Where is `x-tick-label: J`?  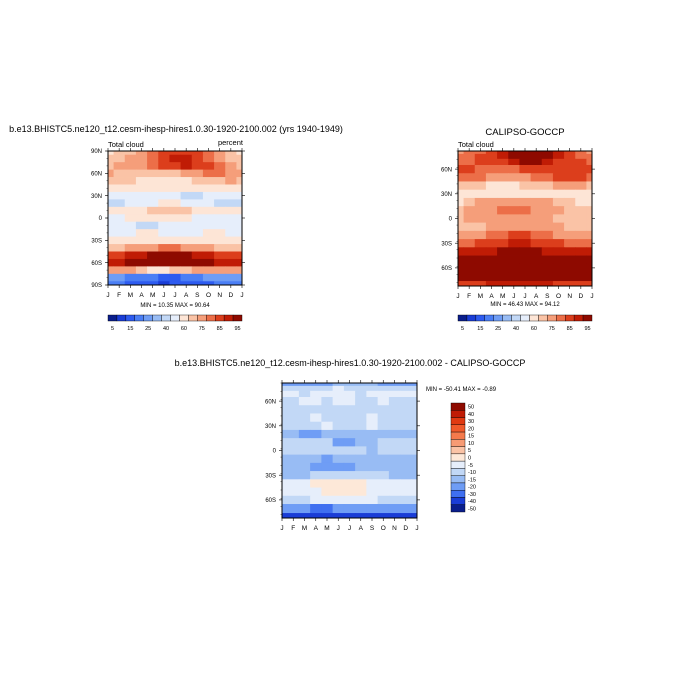 x-tick-label: J is located at coordinates (241, 295).